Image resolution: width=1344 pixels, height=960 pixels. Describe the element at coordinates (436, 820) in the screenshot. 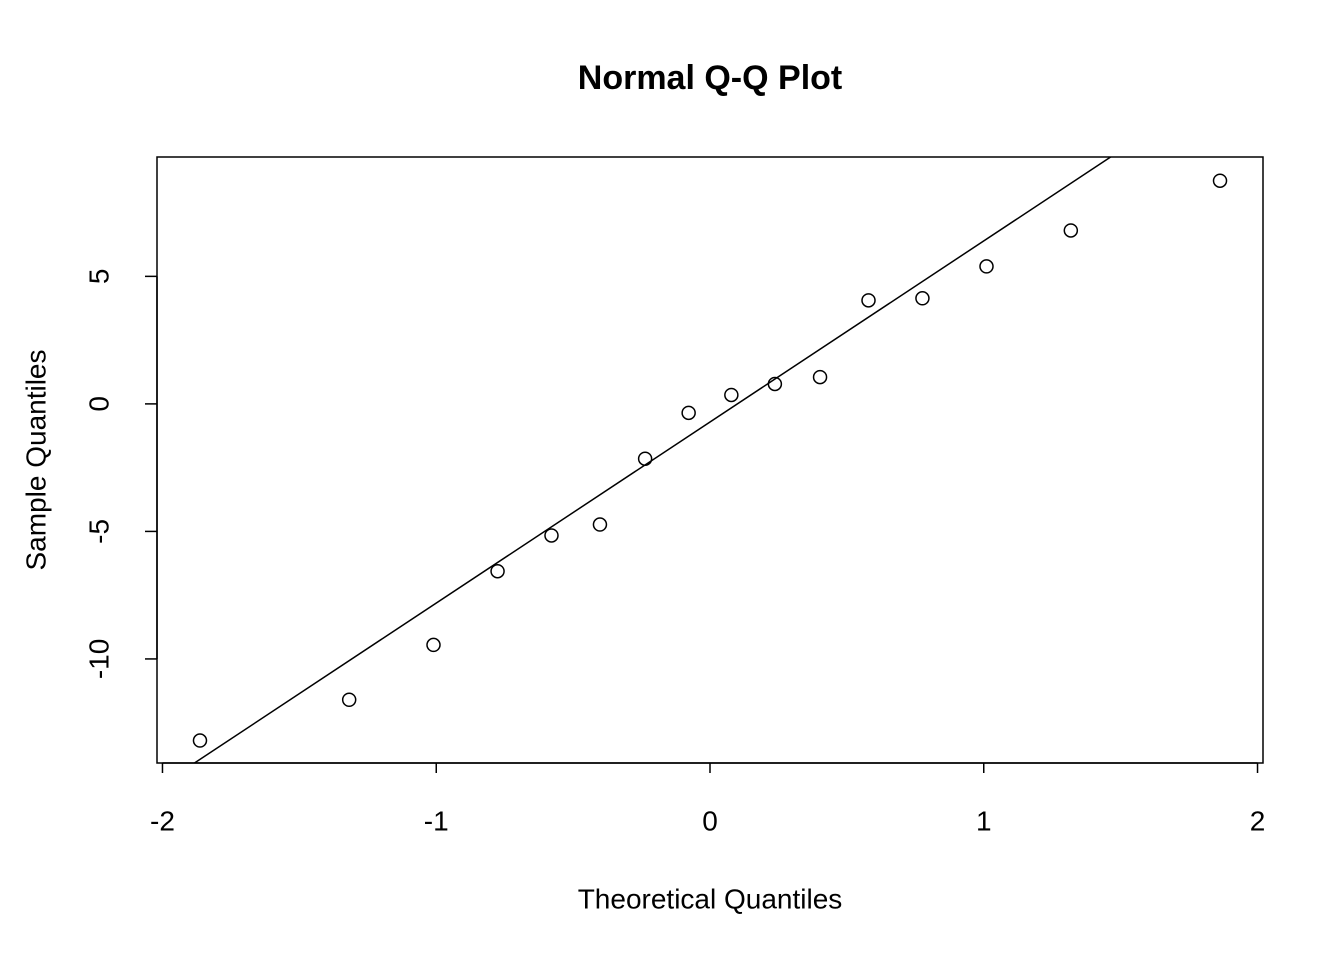

I see `x-tick-label: -1` at that location.